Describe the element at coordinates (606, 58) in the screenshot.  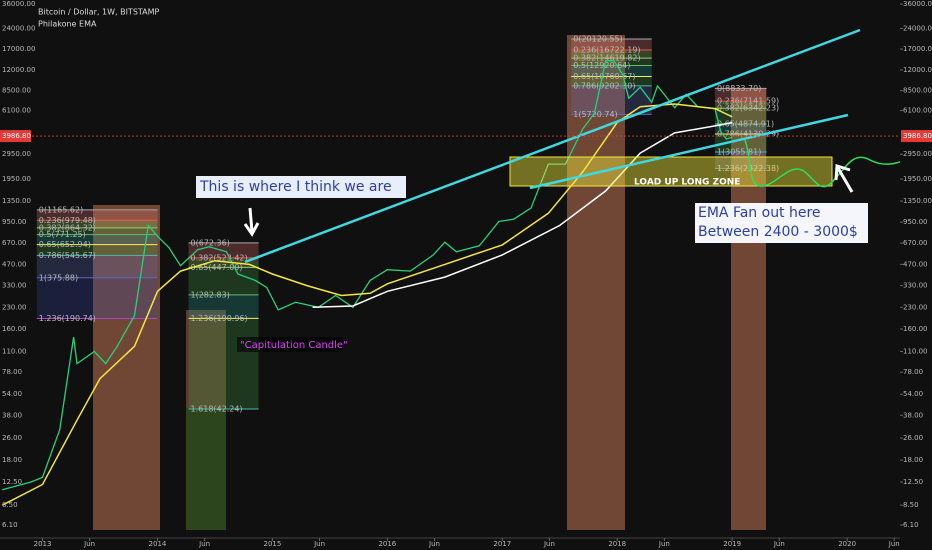
I see `fib-label: 0.382(14619.82)` at that location.